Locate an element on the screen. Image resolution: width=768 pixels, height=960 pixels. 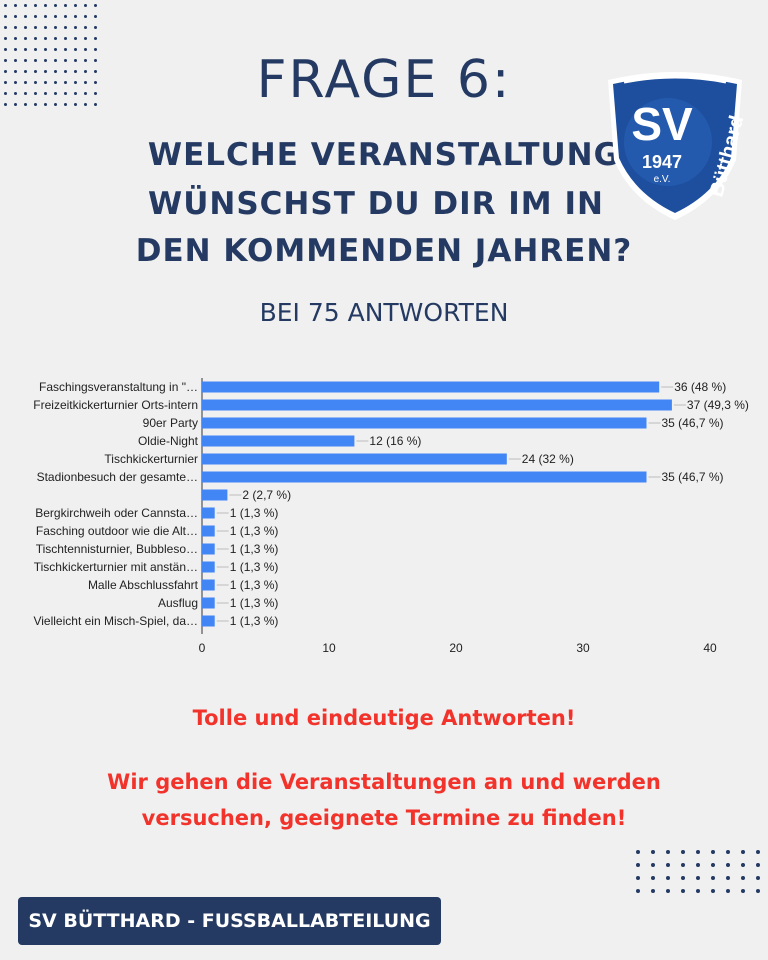
question-line-3: DEN KOMMENDEN JAHREN? is located at coordinates (384, 251).